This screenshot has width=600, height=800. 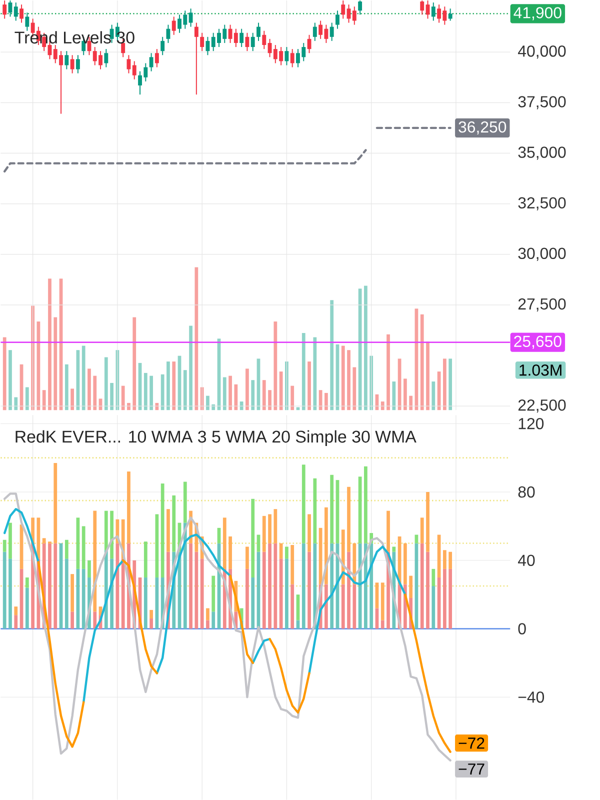 What do you see at coordinates (526, 492) in the screenshot?
I see `y-tick-label: 80` at bounding box center [526, 492].